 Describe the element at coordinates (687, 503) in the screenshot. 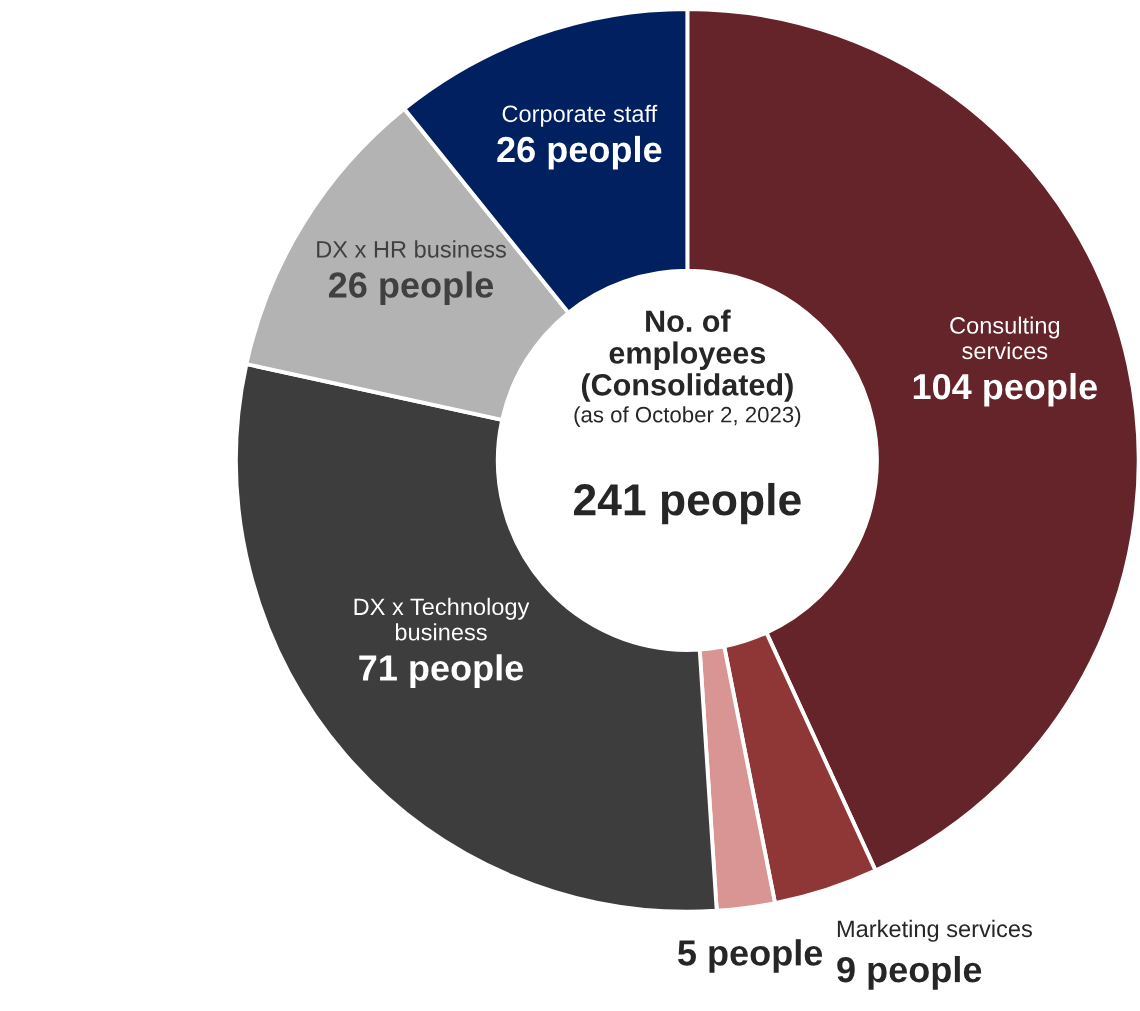

I see `text: 241 people` at that location.